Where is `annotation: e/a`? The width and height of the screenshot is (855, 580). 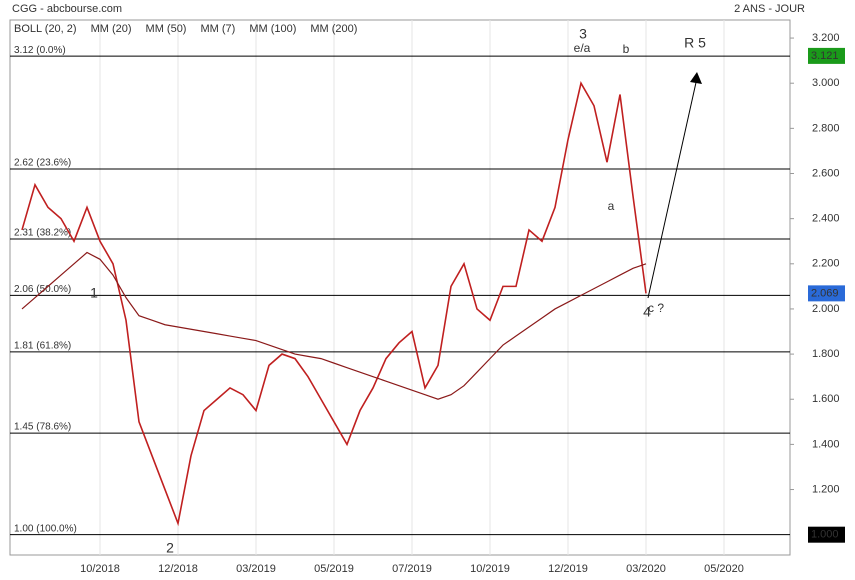 annotation: e/a is located at coordinates (582, 48).